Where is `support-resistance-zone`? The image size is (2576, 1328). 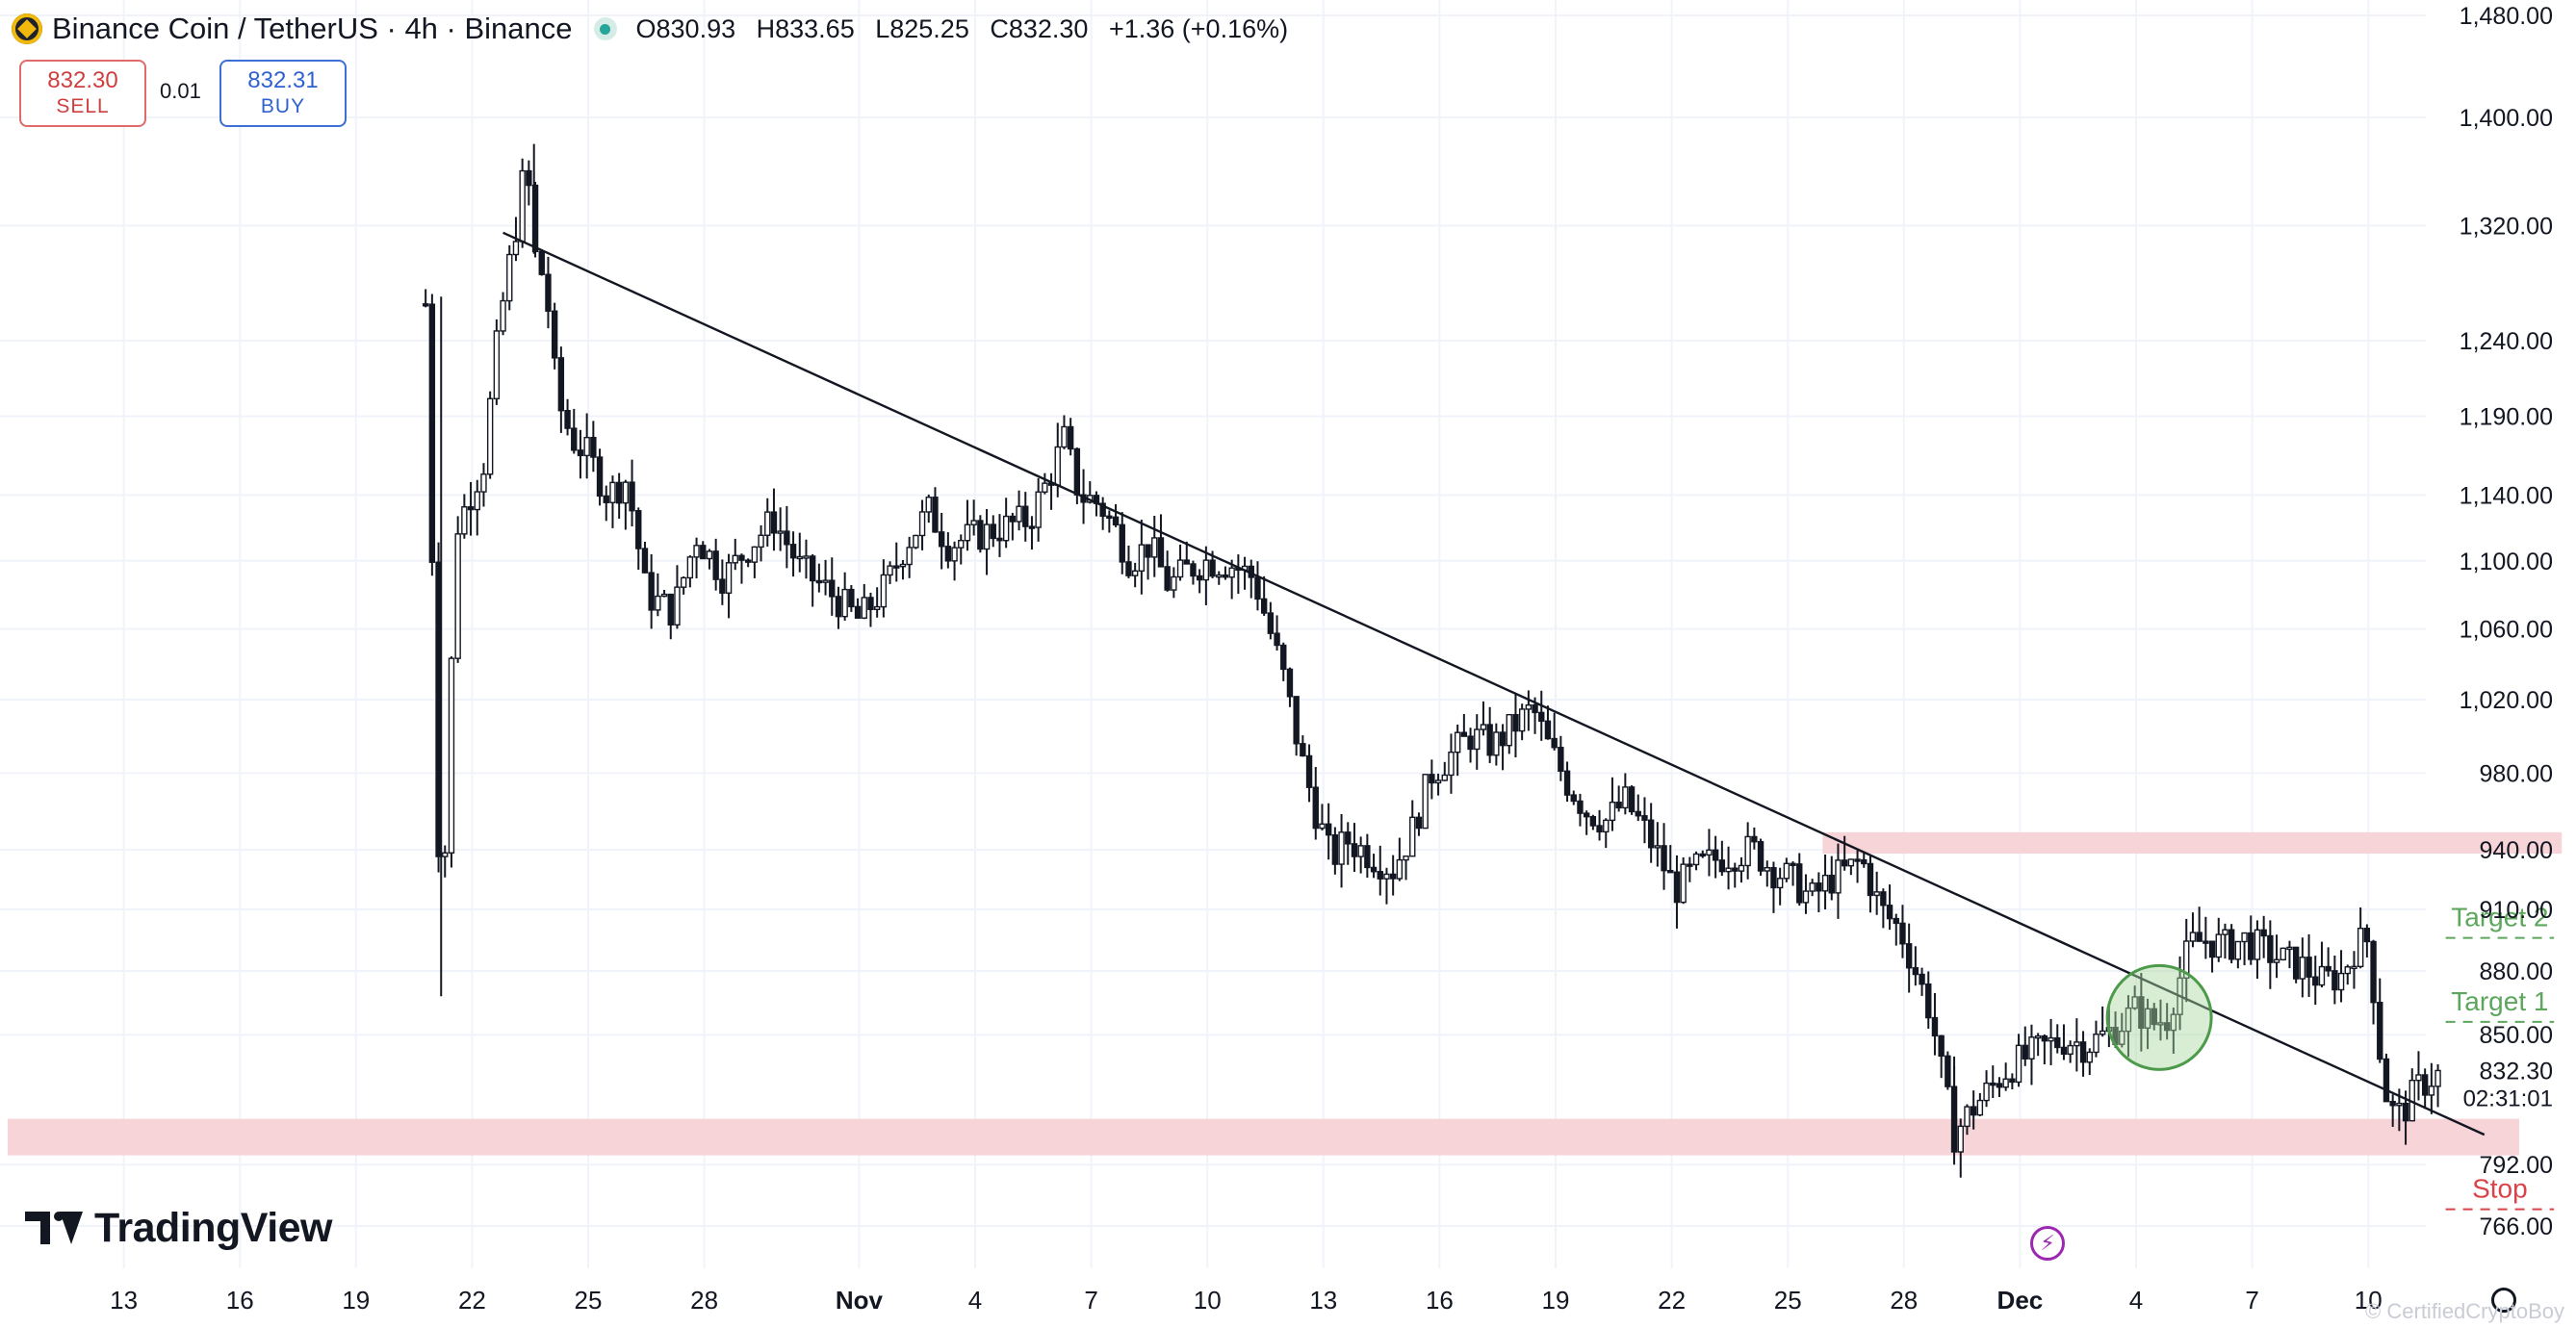
support-resistance-zone is located at coordinates (2192, 843).